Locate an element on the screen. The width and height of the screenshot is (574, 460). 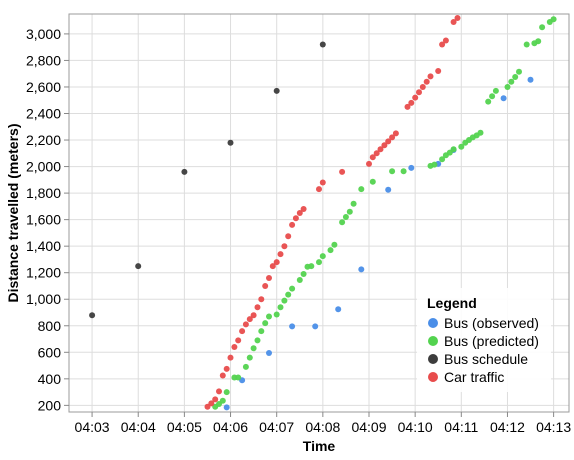
y-tick-label: 2,400 is located at coordinates (43, 114).